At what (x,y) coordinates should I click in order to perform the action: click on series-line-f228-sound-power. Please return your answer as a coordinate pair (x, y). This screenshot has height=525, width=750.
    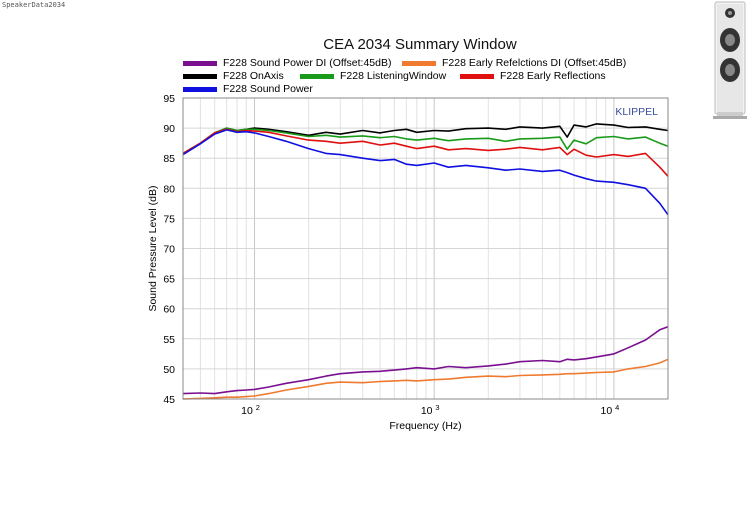
    Looking at the image, I should click on (425, 172).